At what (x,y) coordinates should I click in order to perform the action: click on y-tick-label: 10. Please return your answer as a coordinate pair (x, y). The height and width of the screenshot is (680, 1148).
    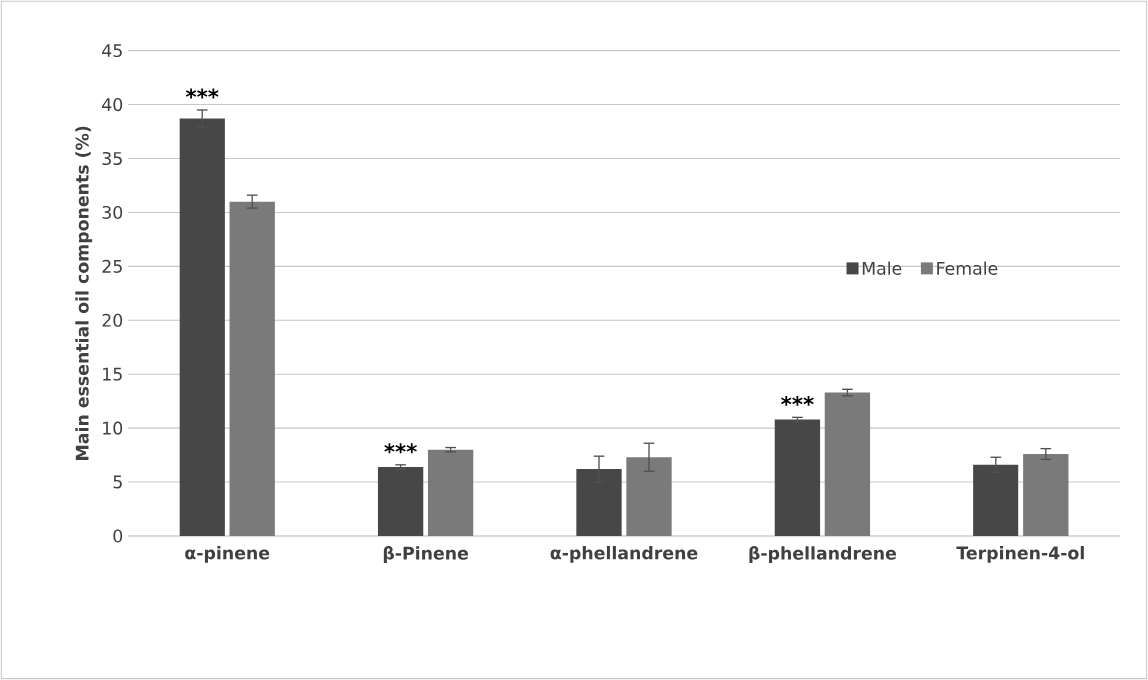
    Looking at the image, I should click on (113, 428).